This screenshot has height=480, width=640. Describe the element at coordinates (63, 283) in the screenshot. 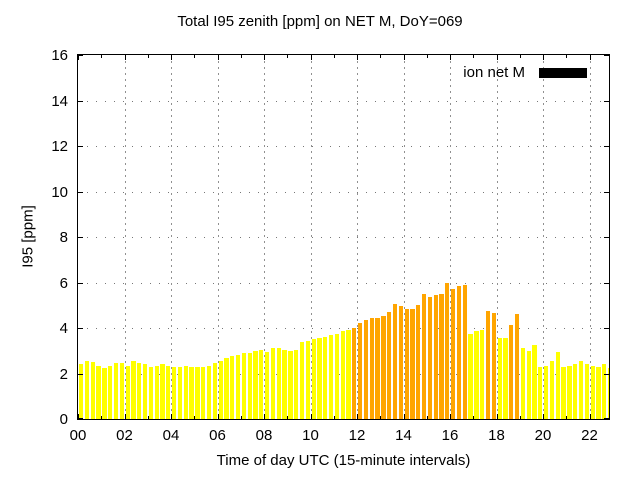

I see `y-tick-label: 6` at that location.